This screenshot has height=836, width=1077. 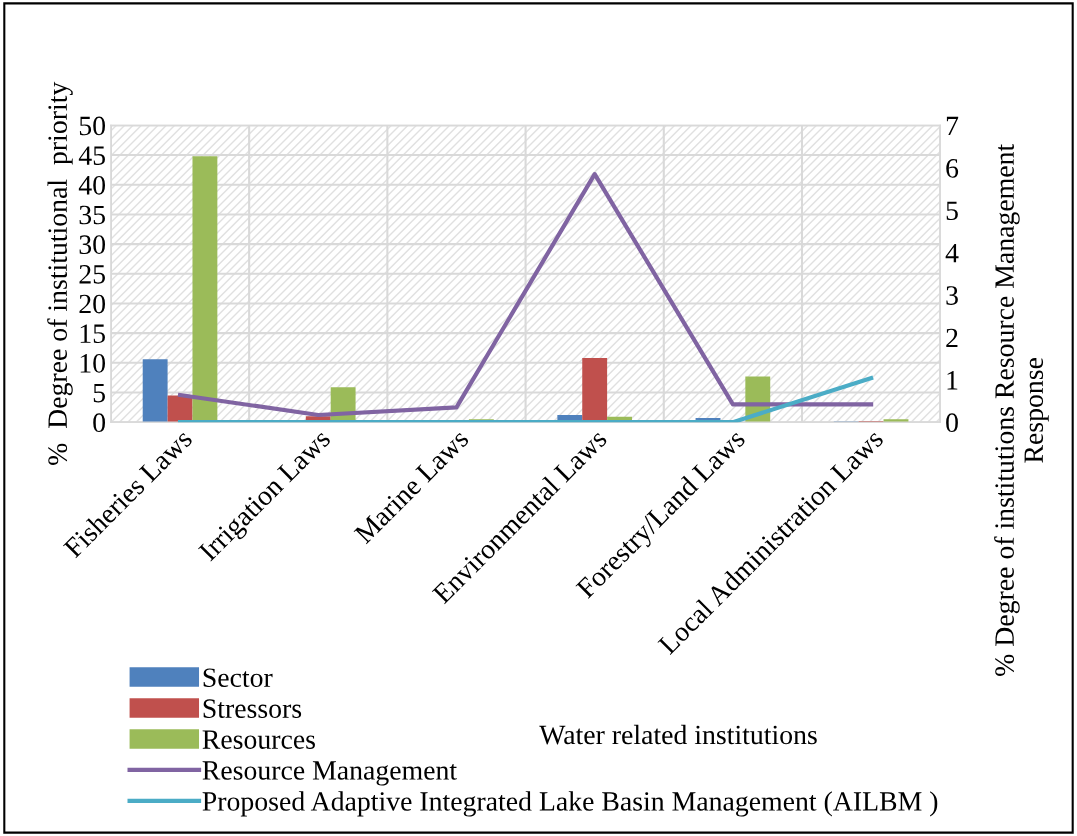 What do you see at coordinates (93, 363) in the screenshot?
I see `y-tick-label: 10` at bounding box center [93, 363].